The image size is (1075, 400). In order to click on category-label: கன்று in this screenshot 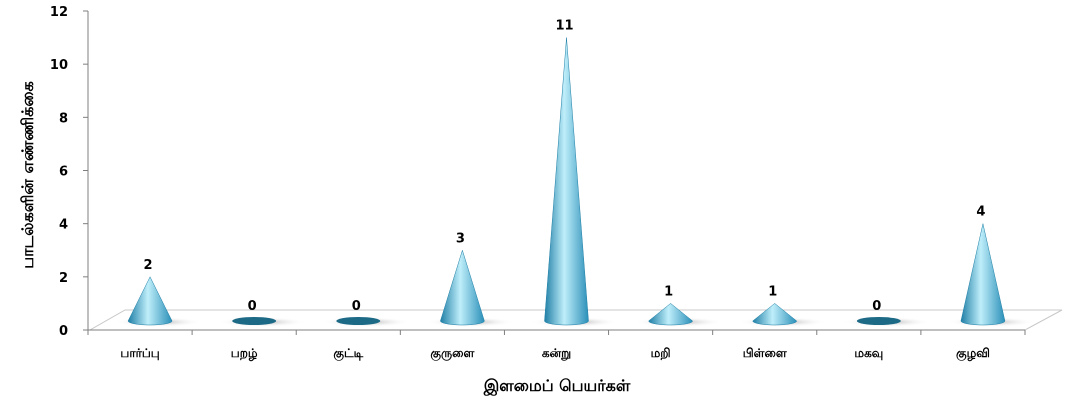, I will do `click(556, 353)`.